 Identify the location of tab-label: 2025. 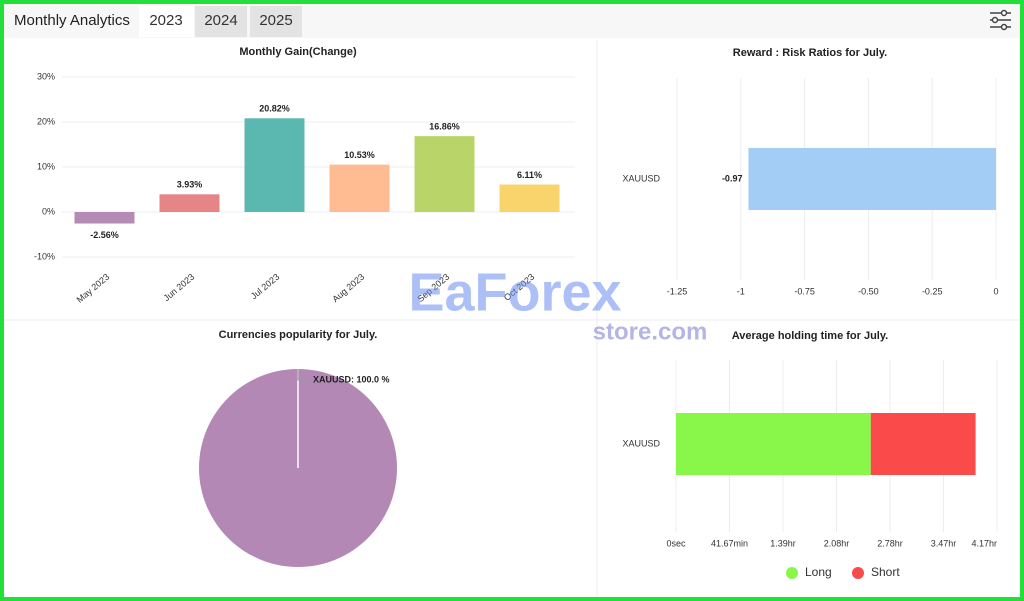
(275, 20).